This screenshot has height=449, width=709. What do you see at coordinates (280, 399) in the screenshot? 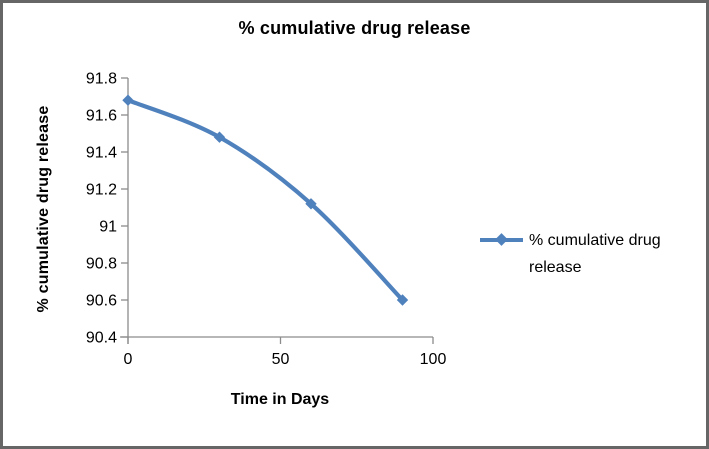
I see `x-axis-title: Time in Days` at bounding box center [280, 399].